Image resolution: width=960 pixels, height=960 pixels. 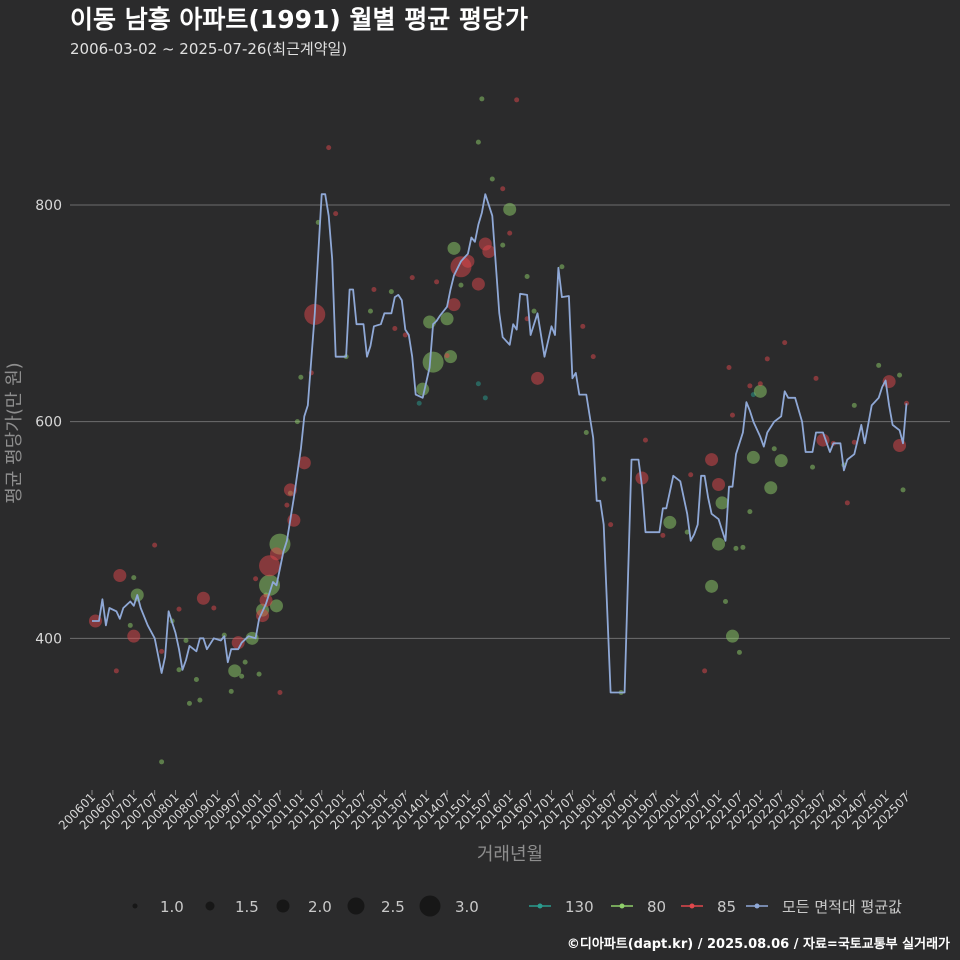 I want to click on y-tick-label: 400, so click(x=48, y=639).